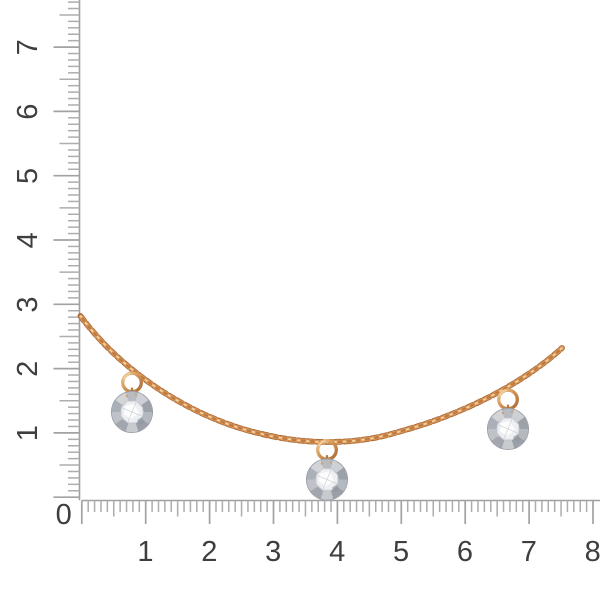 This screenshot has height=600, width=600. Describe the element at coordinates (401, 552) in the screenshot. I see `h-ruler-label-5: 5` at that location.